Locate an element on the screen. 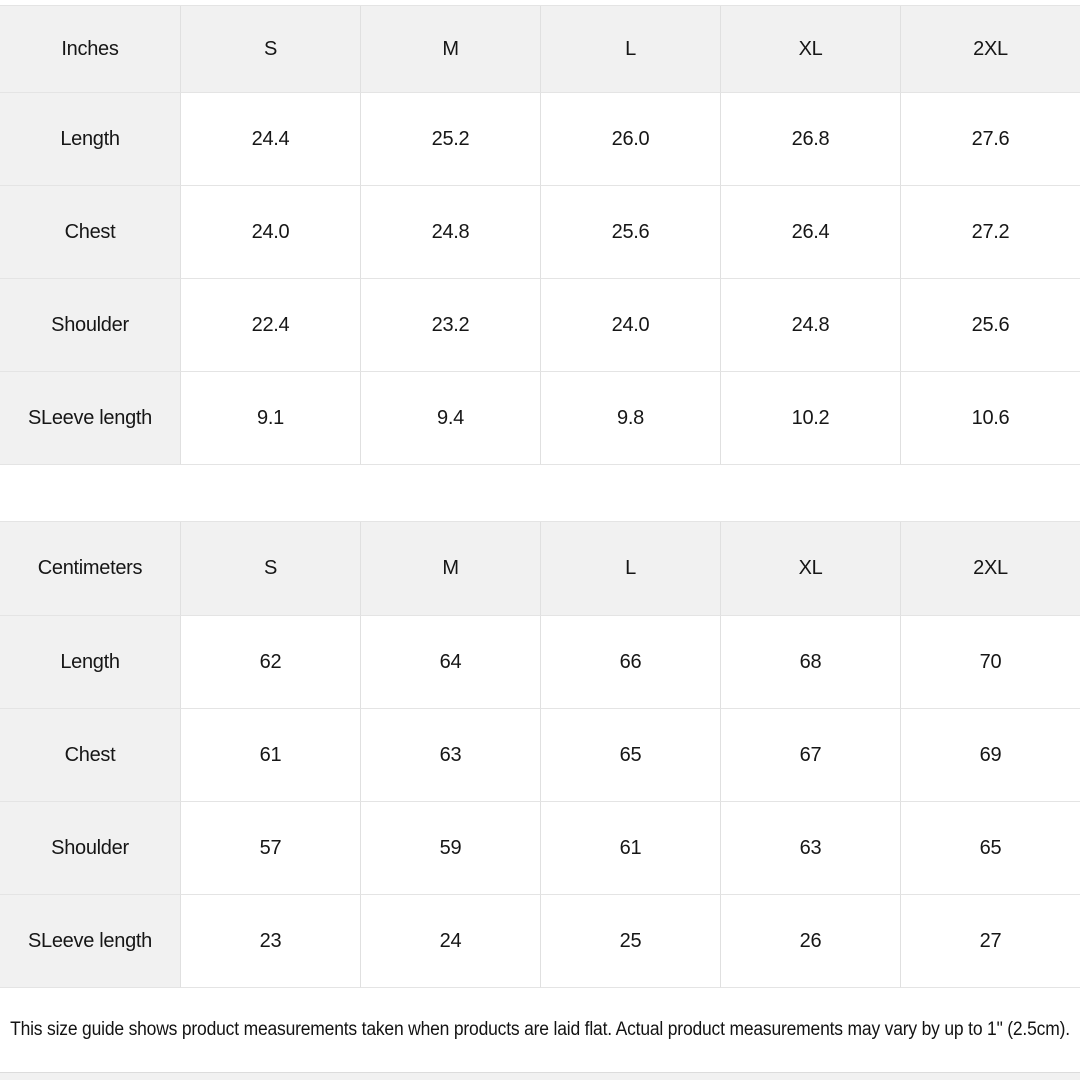 This screenshot has width=1080, height=1080. measurement-value-cell: 25 is located at coordinates (630, 941).